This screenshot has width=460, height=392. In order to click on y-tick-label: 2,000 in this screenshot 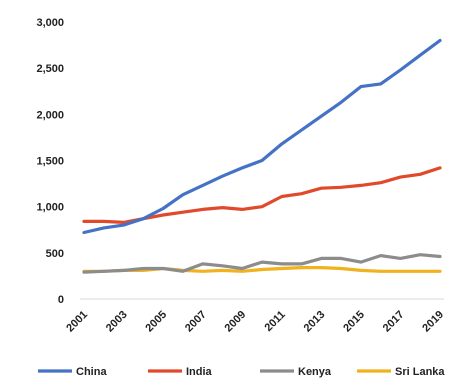, I will do `click(50, 115)`.